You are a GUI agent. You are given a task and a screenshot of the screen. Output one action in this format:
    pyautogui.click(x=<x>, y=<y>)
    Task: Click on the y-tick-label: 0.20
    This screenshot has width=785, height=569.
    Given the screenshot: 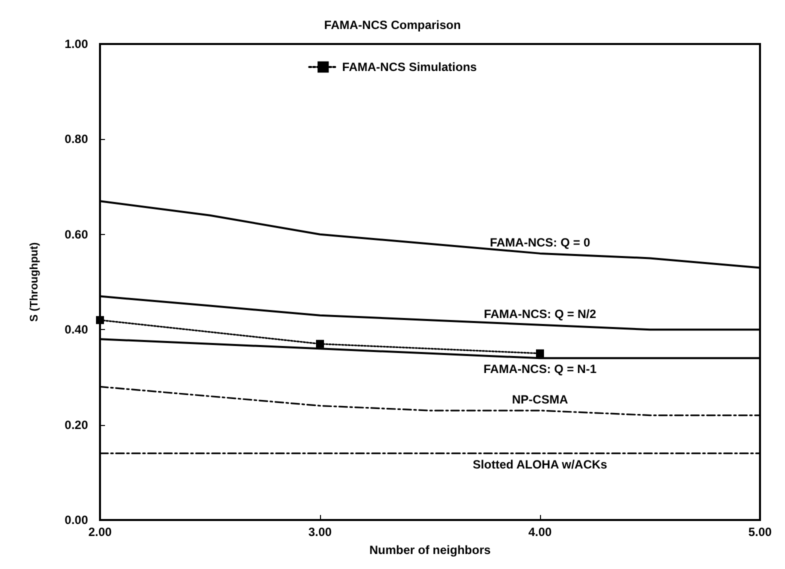 What is the action you would take?
    pyautogui.click(x=76, y=425)
    